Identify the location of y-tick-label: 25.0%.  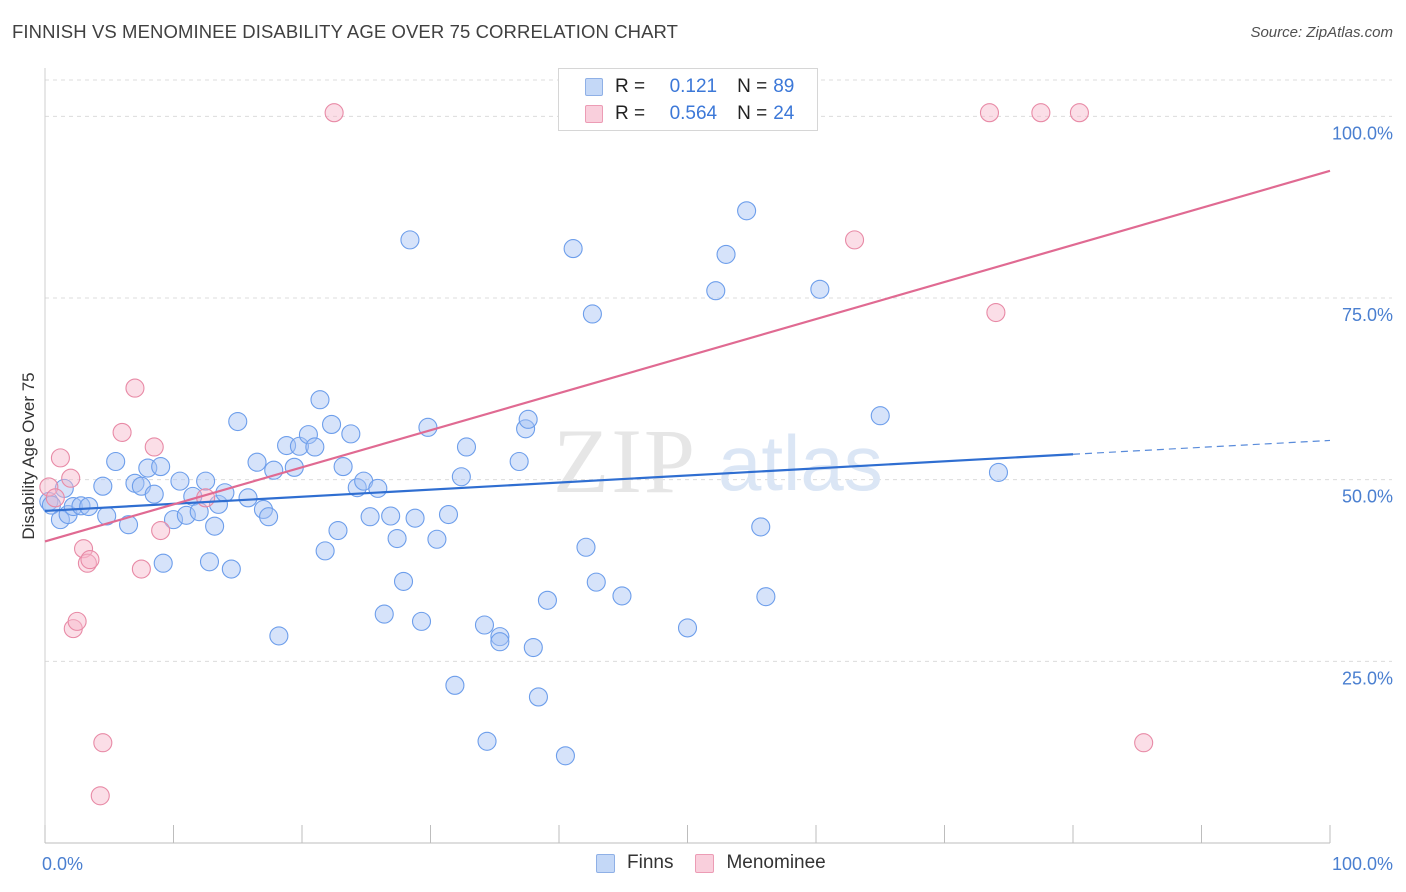
(1367, 678).